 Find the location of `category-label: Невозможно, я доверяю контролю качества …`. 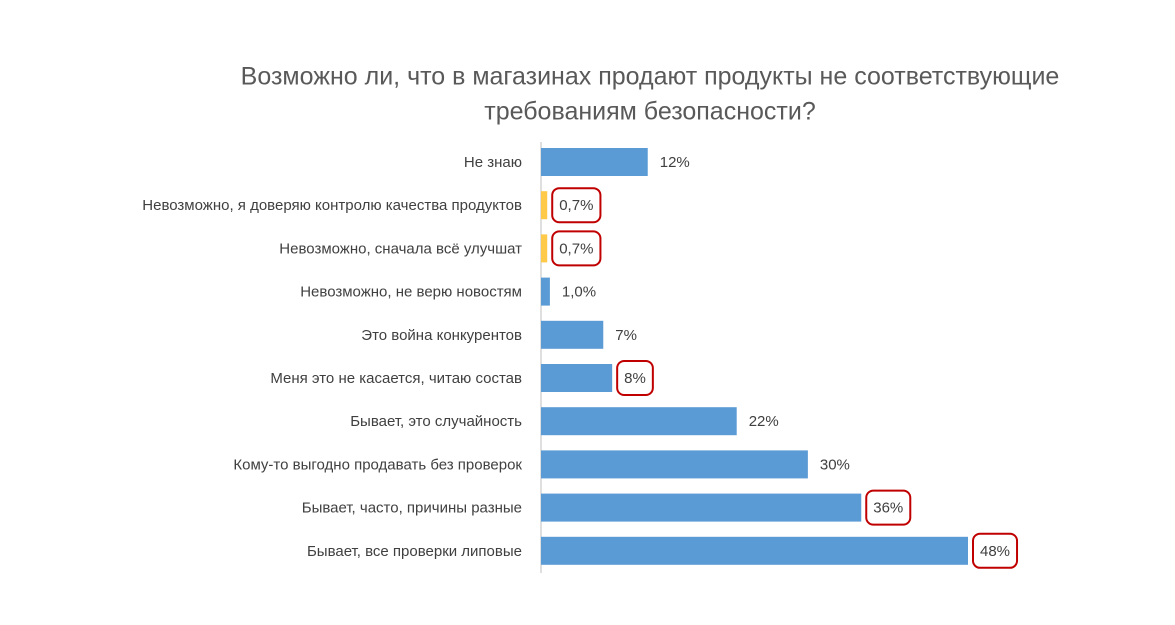

category-label: Невозможно, я доверяю контролю качества … is located at coordinates (332, 205).